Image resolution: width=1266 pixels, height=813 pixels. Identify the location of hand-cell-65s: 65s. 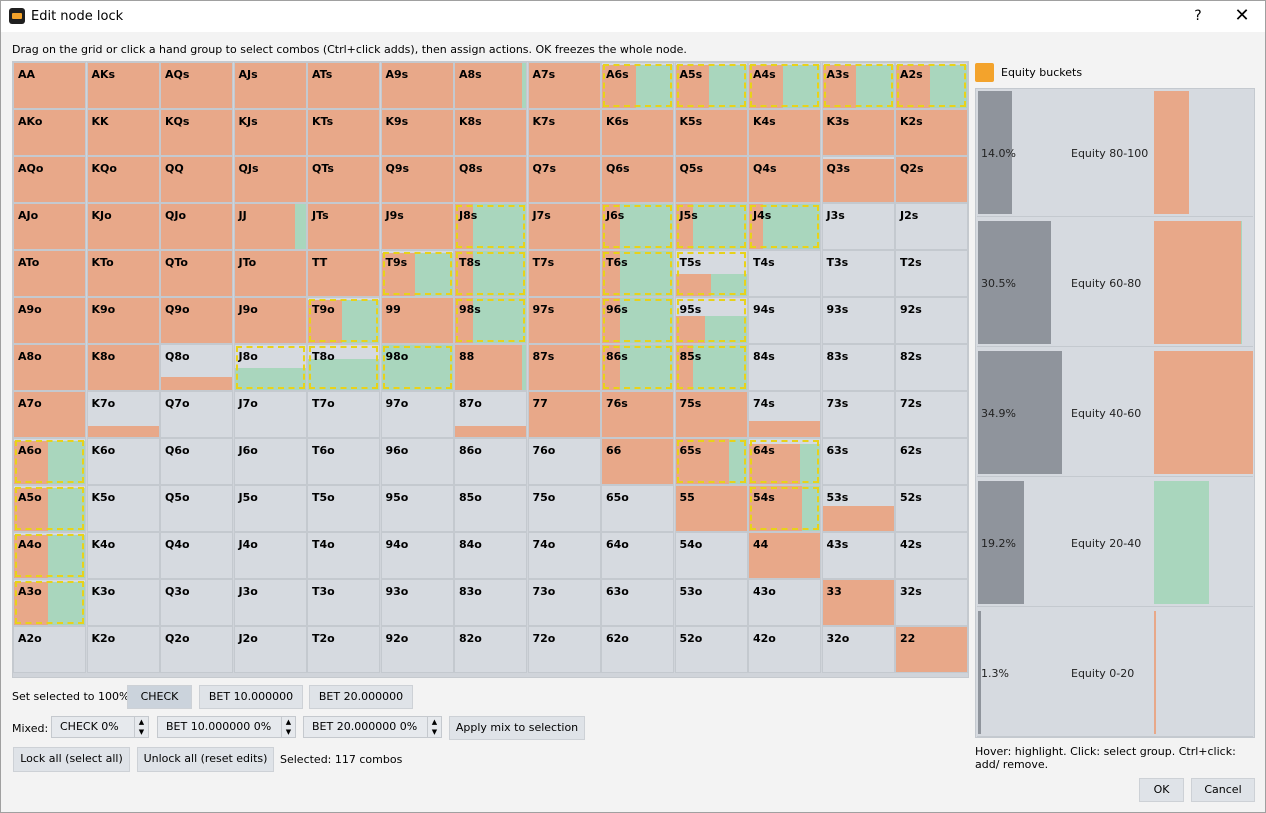
(711, 461).